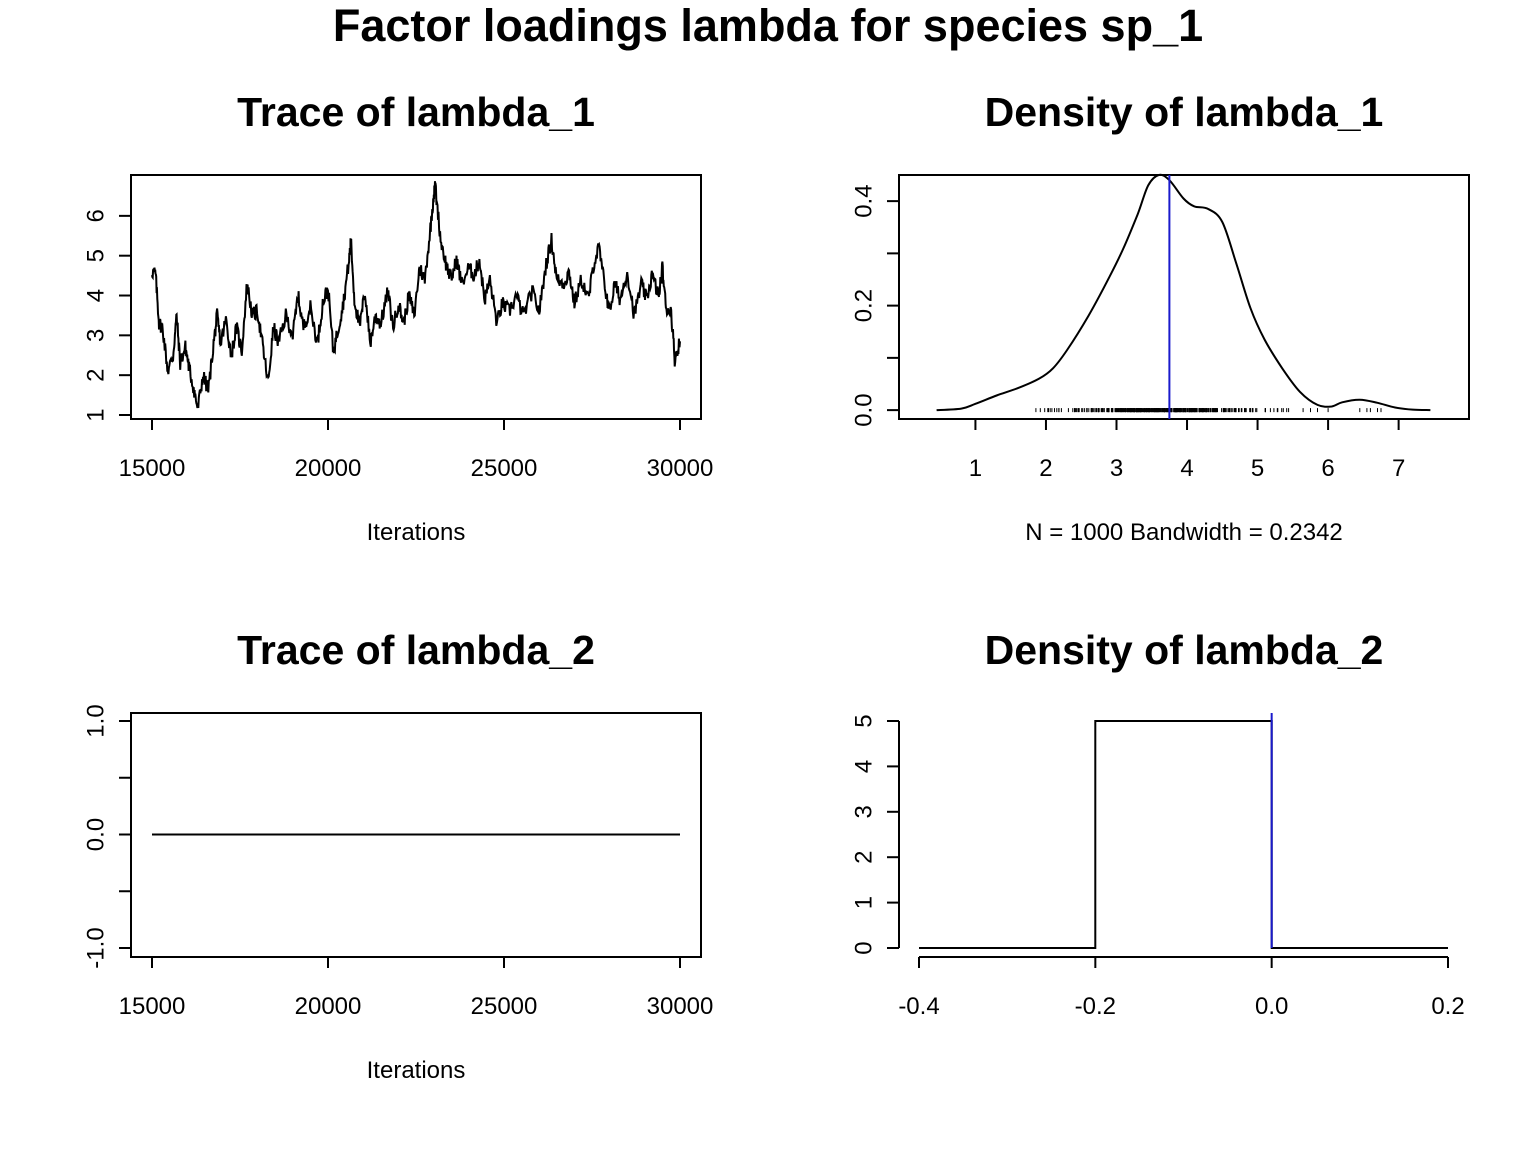 The width and height of the screenshot is (1536, 1152). I want to click on y-tick-label: 6, so click(95, 215).